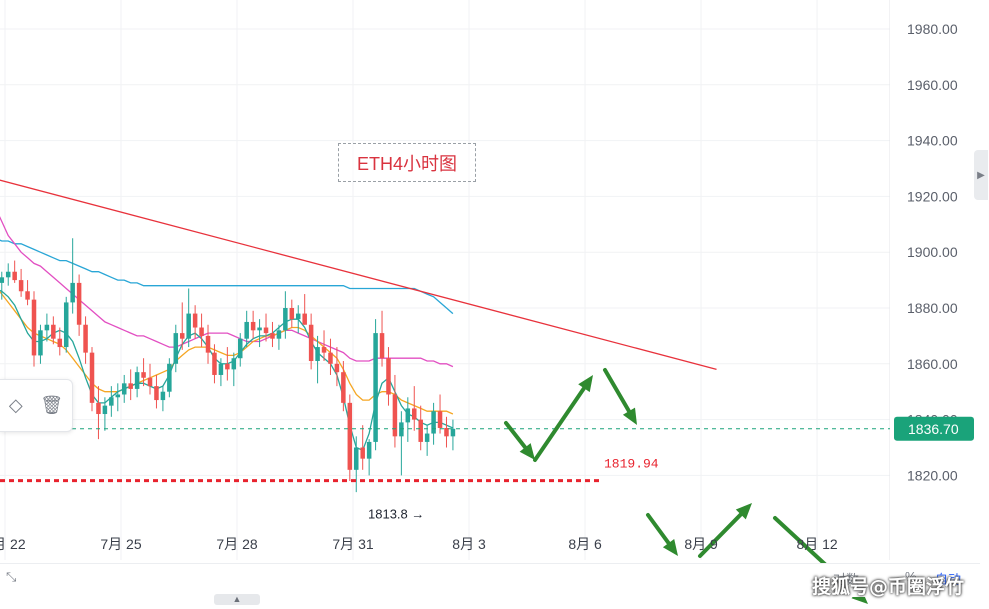 The width and height of the screenshot is (989, 609). Describe the element at coordinates (52, 405) in the screenshot. I see `trash-icon: 🗑` at that location.